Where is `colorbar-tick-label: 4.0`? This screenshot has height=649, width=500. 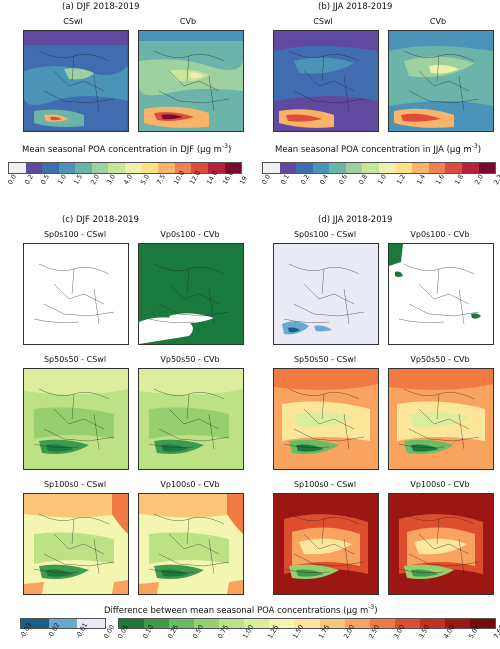
colorbar-tick-label: 4.0 is located at coordinates (128, 179).